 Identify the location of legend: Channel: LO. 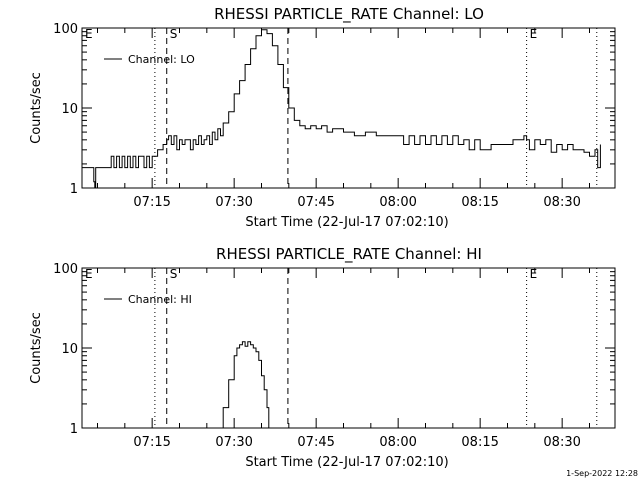
(149, 59).